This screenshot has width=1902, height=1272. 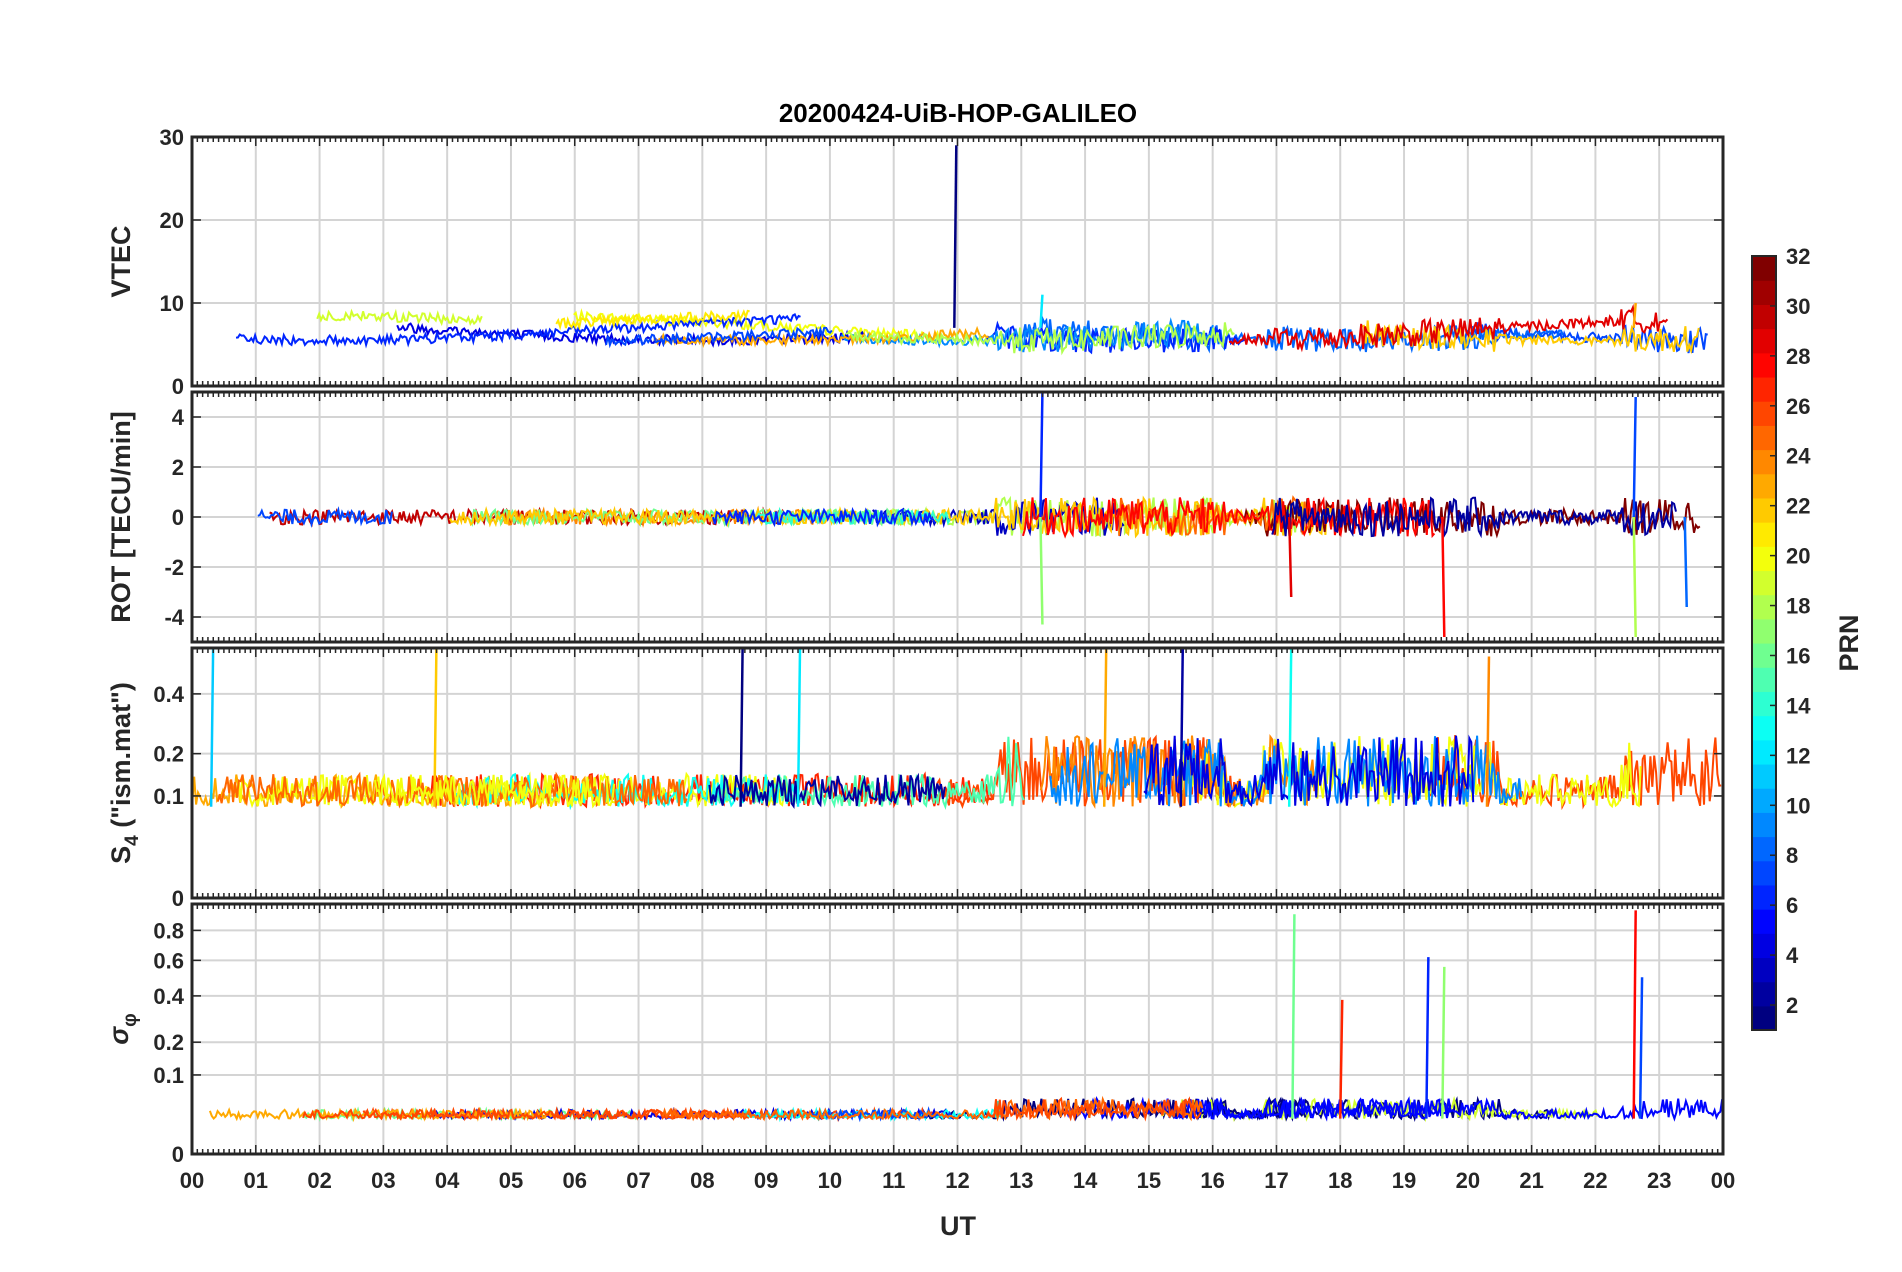 I want to click on x-tick-label: 18, so click(x=1340, y=1180).